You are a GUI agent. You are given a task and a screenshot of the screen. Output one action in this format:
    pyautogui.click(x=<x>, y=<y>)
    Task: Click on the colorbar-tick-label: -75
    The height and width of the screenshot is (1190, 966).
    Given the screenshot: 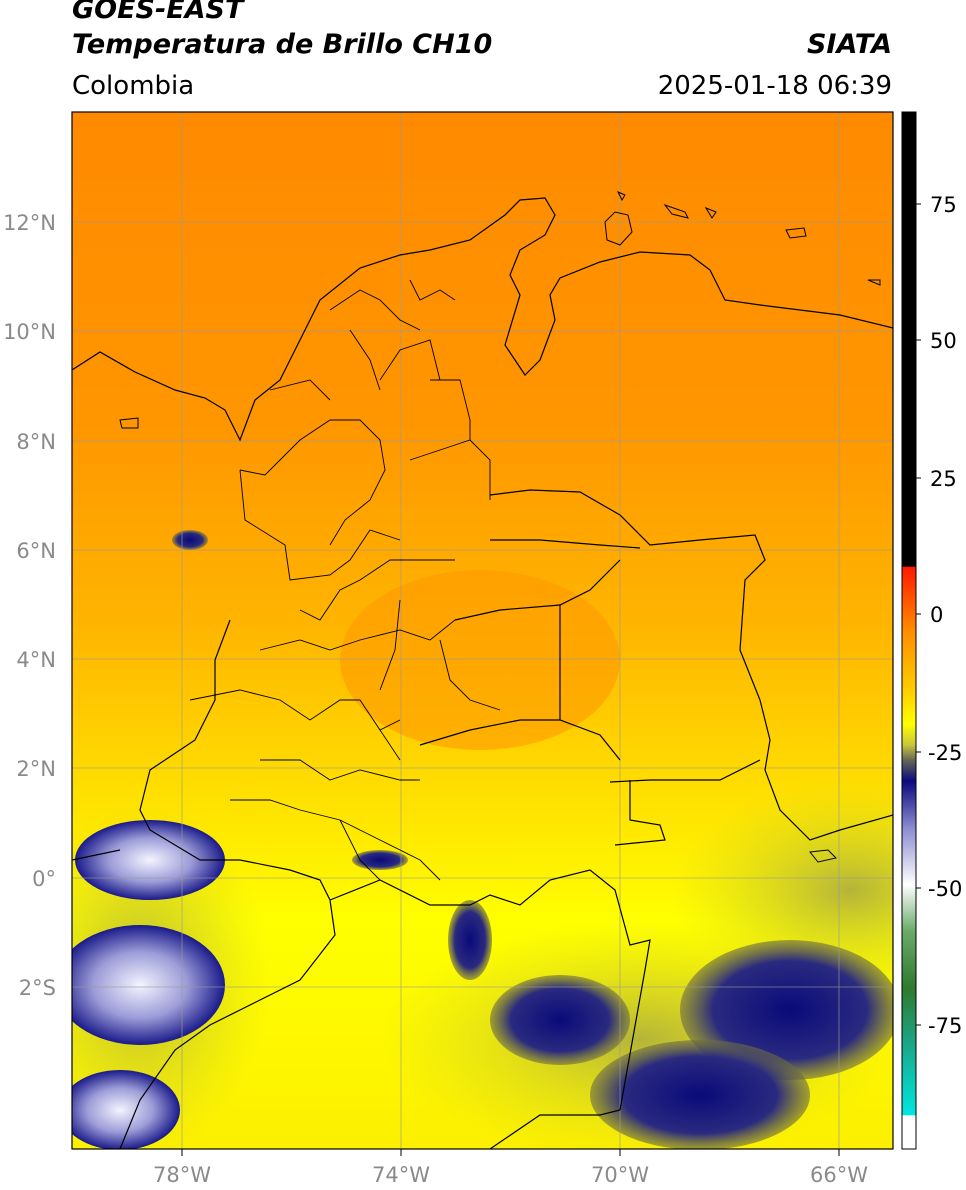 What is the action you would take?
    pyautogui.click(x=945, y=1026)
    